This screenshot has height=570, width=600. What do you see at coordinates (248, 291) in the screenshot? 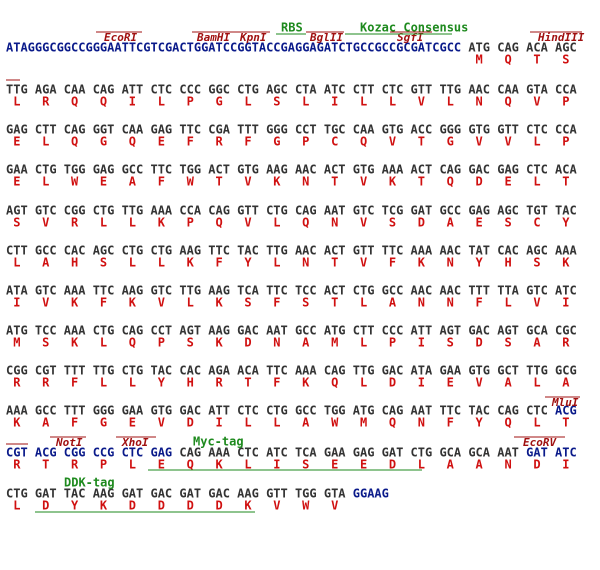
I see `codon: TCA` at bounding box center [248, 291].